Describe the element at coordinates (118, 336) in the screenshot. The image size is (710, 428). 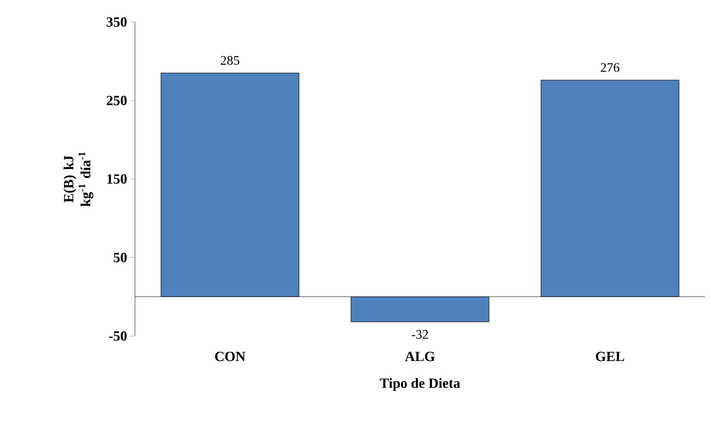
I see `y-tick-label: -50` at that location.